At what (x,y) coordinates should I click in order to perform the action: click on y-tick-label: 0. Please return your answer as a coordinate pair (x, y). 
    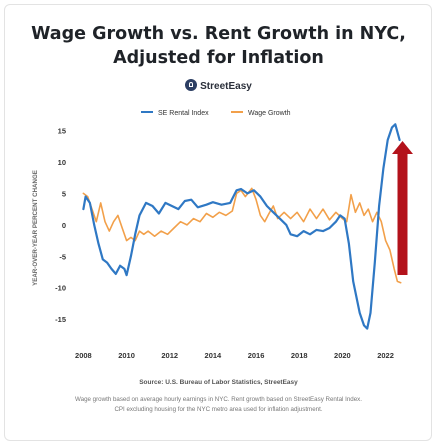
    Looking at the image, I should click on (64, 225).